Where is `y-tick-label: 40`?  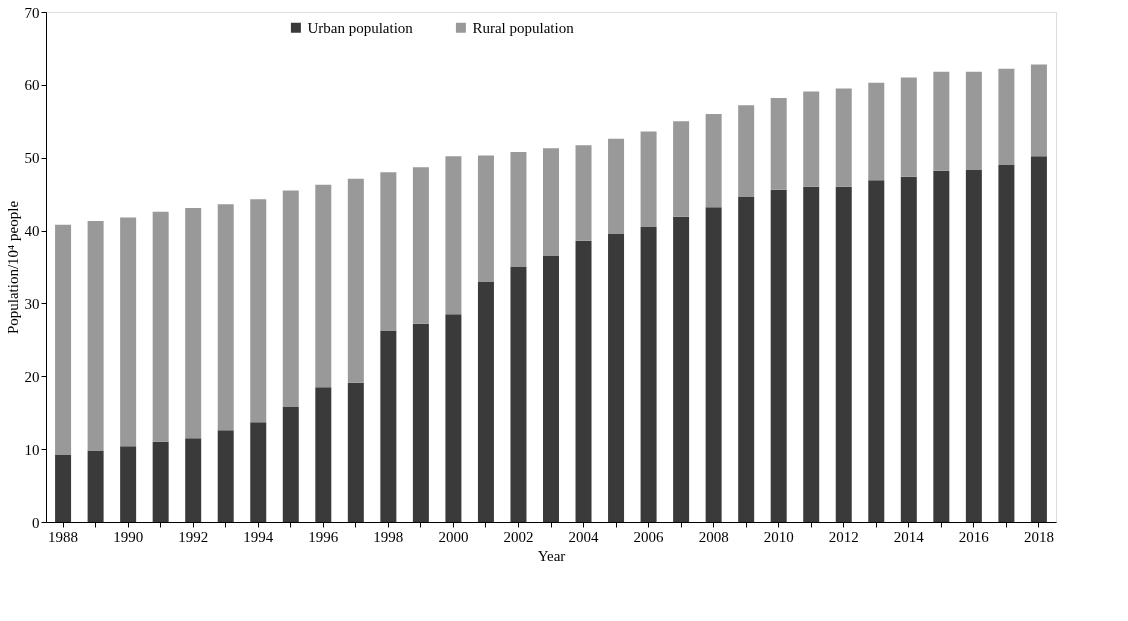 y-tick-label: 40 is located at coordinates (32, 231).